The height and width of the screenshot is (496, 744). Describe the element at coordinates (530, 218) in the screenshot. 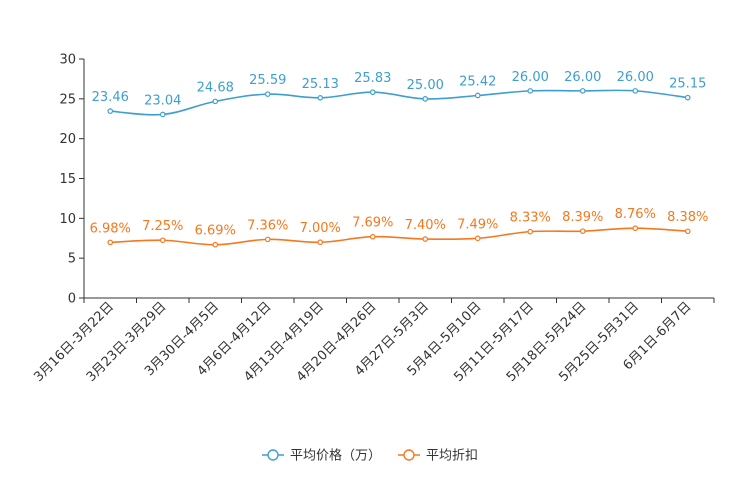

I see `data-label: 8.33%` at that location.